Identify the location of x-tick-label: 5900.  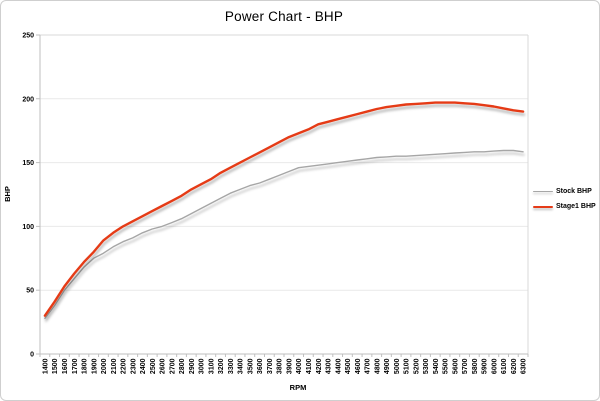
(485, 366).